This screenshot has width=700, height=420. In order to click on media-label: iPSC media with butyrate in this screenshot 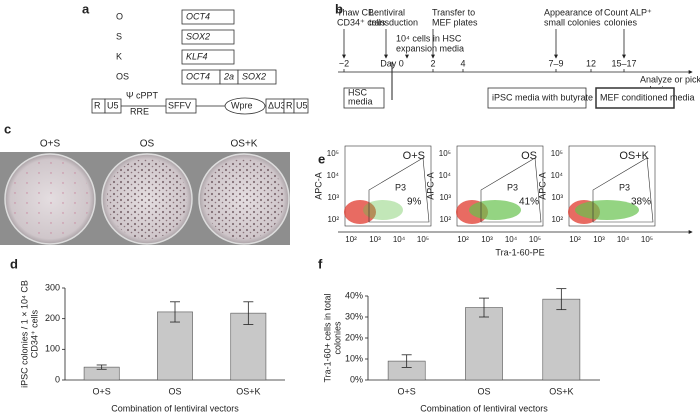, I will do `click(542, 97)`.